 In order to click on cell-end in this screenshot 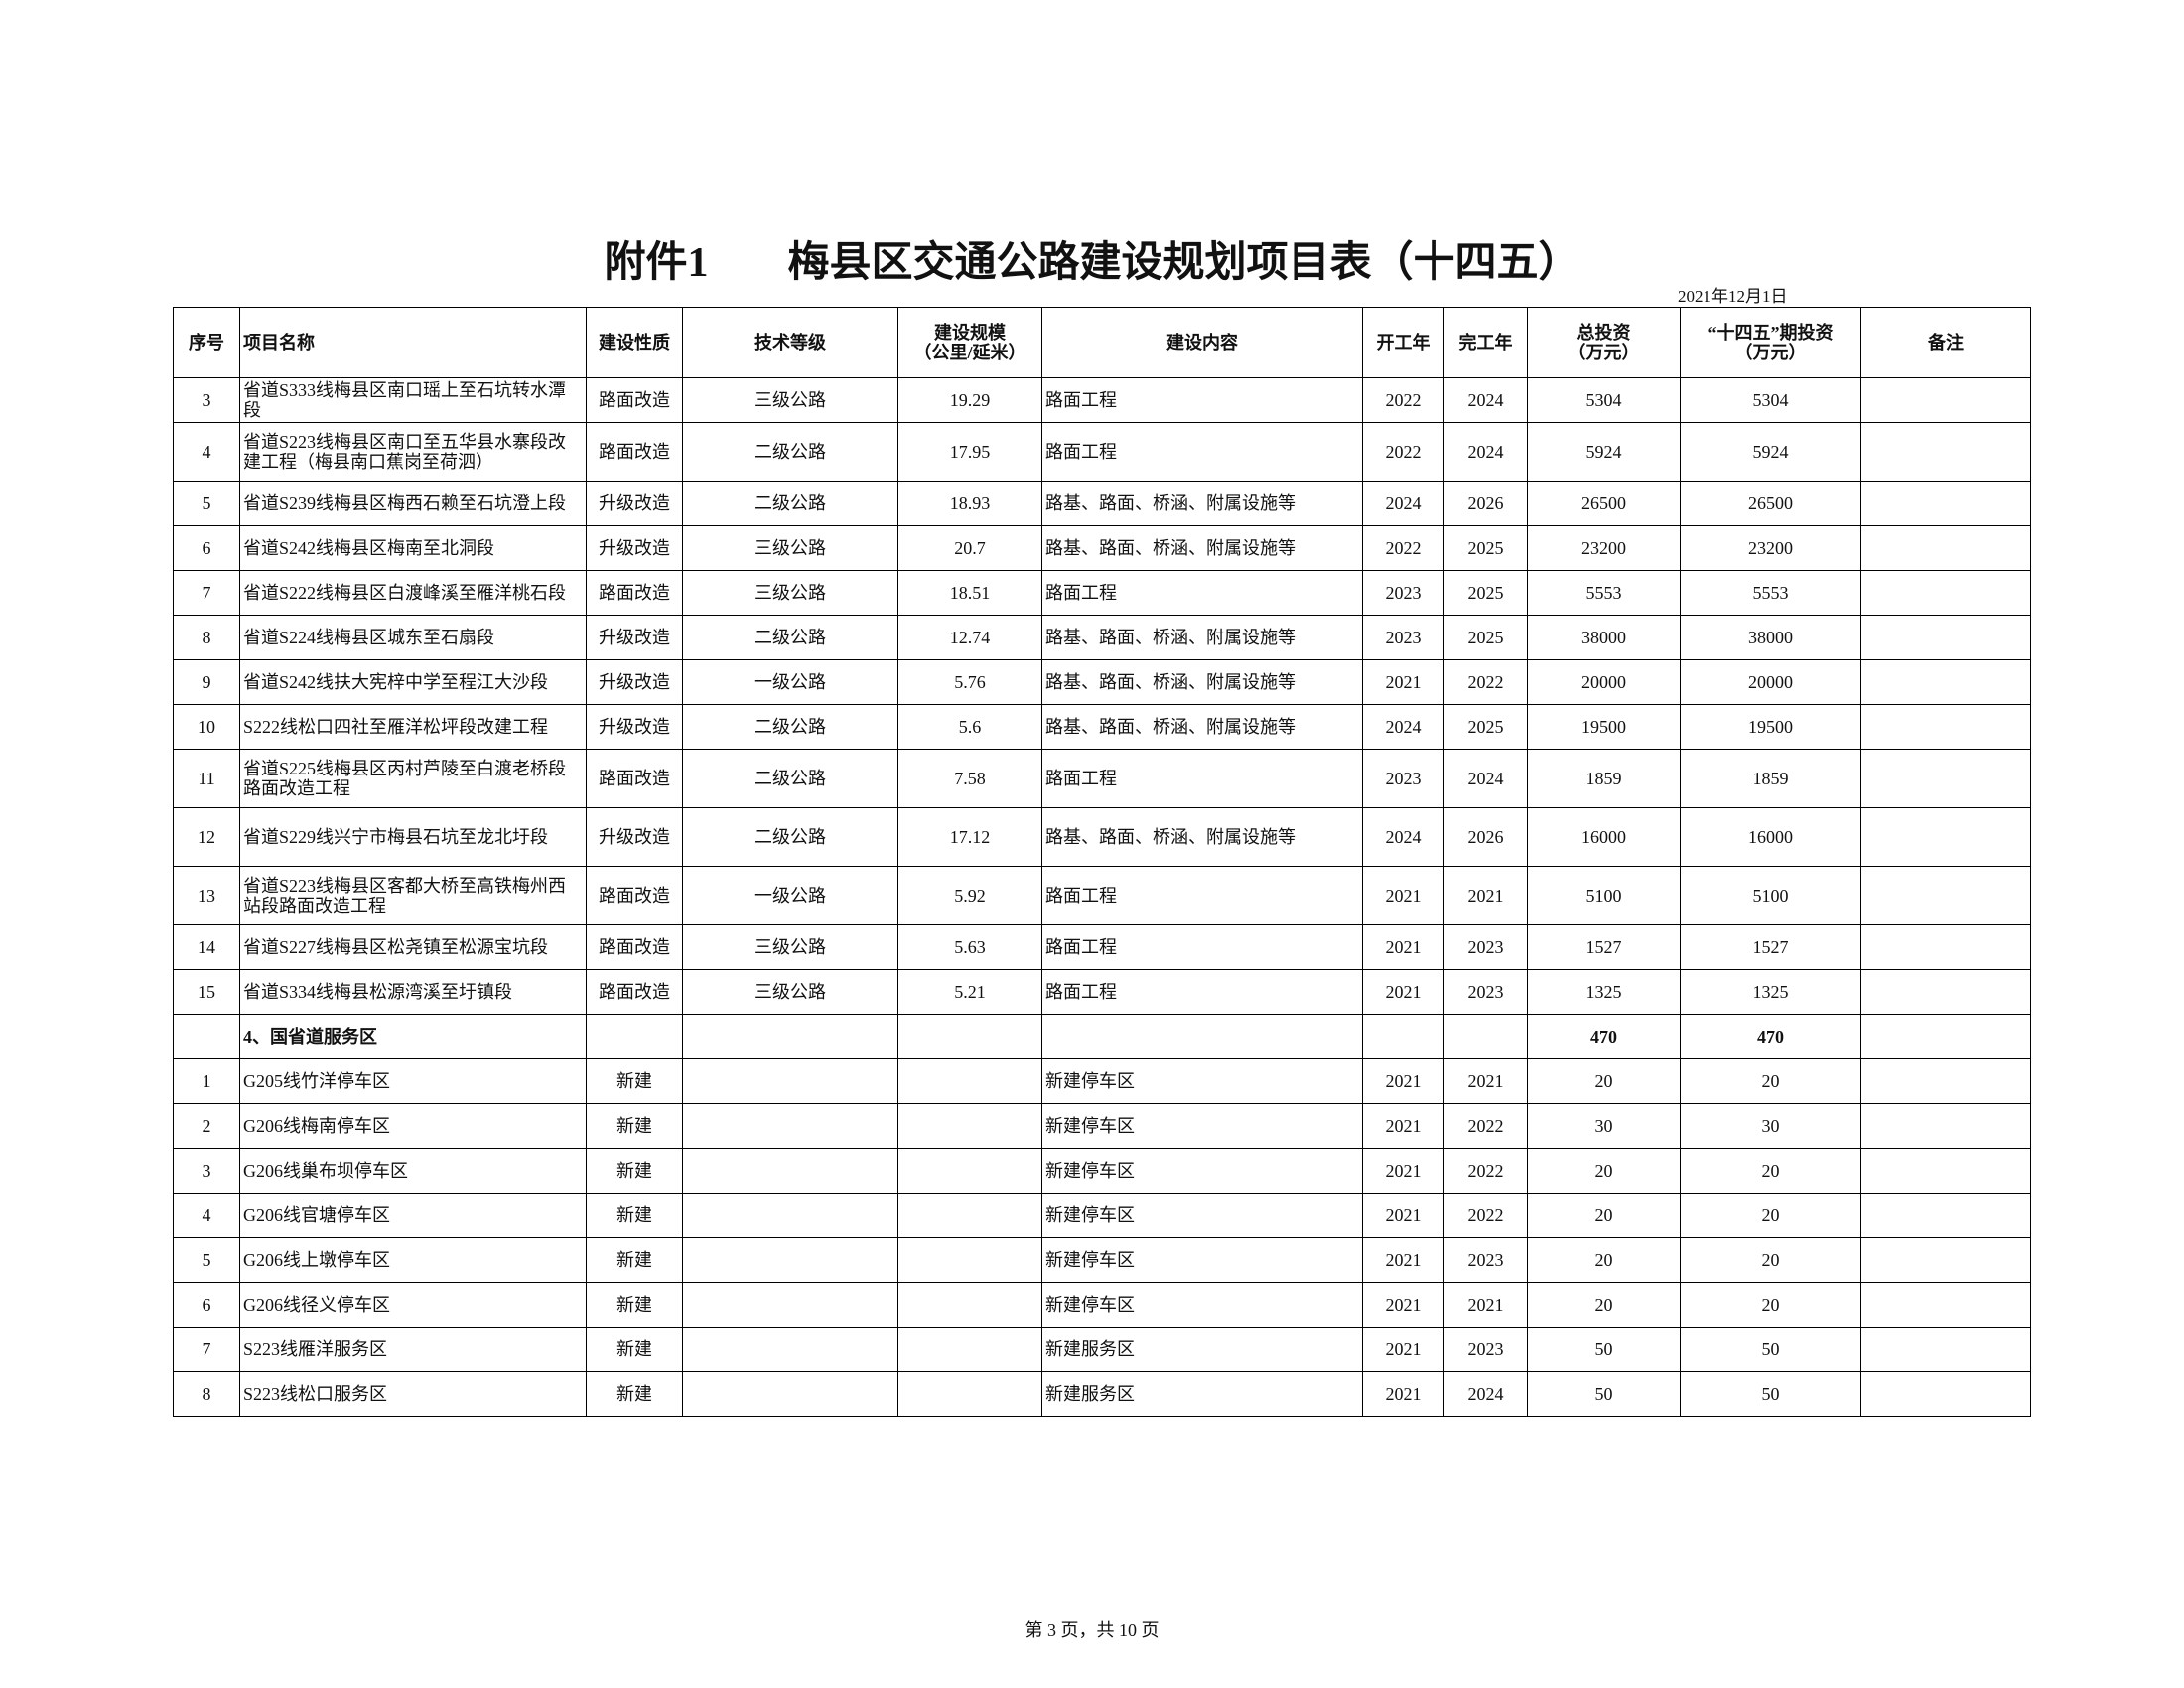, I will do `click(1485, 1036)`.